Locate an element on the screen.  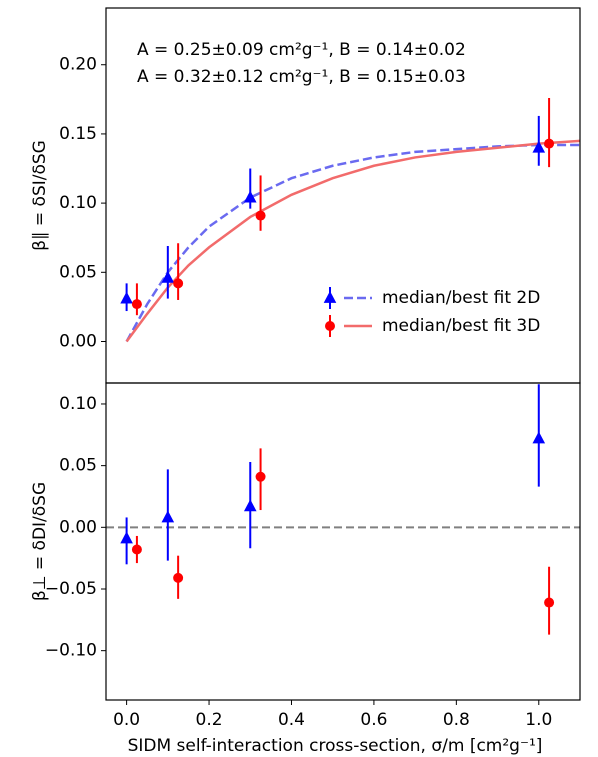
y-tick-label: 0.20 is located at coordinates (78, 65).